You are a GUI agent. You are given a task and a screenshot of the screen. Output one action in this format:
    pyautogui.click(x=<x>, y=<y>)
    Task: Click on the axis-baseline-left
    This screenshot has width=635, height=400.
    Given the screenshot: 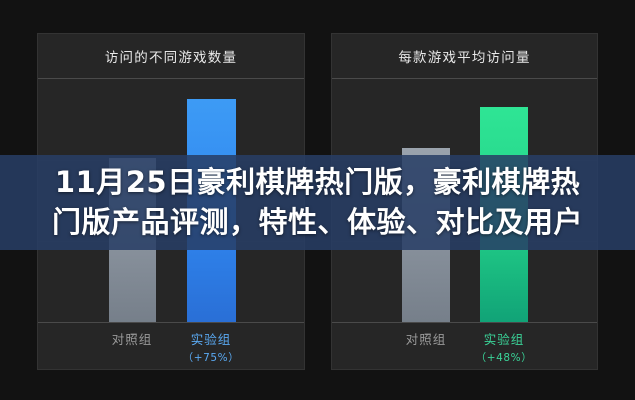 What is the action you would take?
    pyautogui.click(x=171, y=322)
    